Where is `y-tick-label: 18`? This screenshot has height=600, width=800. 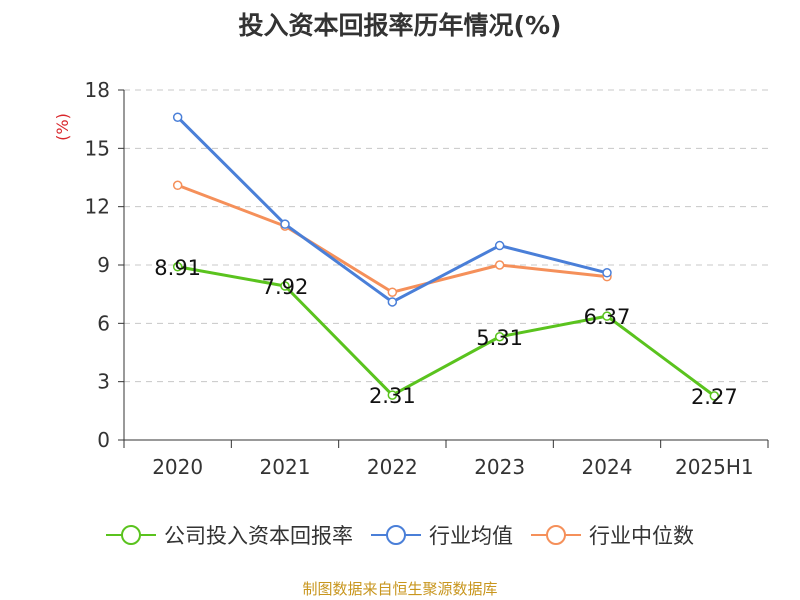 y-tick-label: 18 is located at coordinates (97, 90).